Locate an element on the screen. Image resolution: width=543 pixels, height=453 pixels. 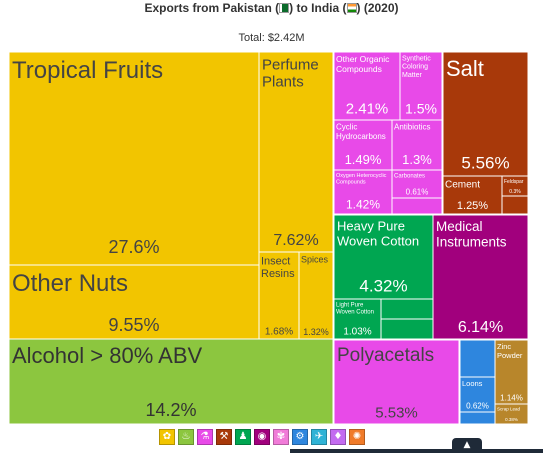
treemap-rect-feldspar is located at coordinates (515, 186).